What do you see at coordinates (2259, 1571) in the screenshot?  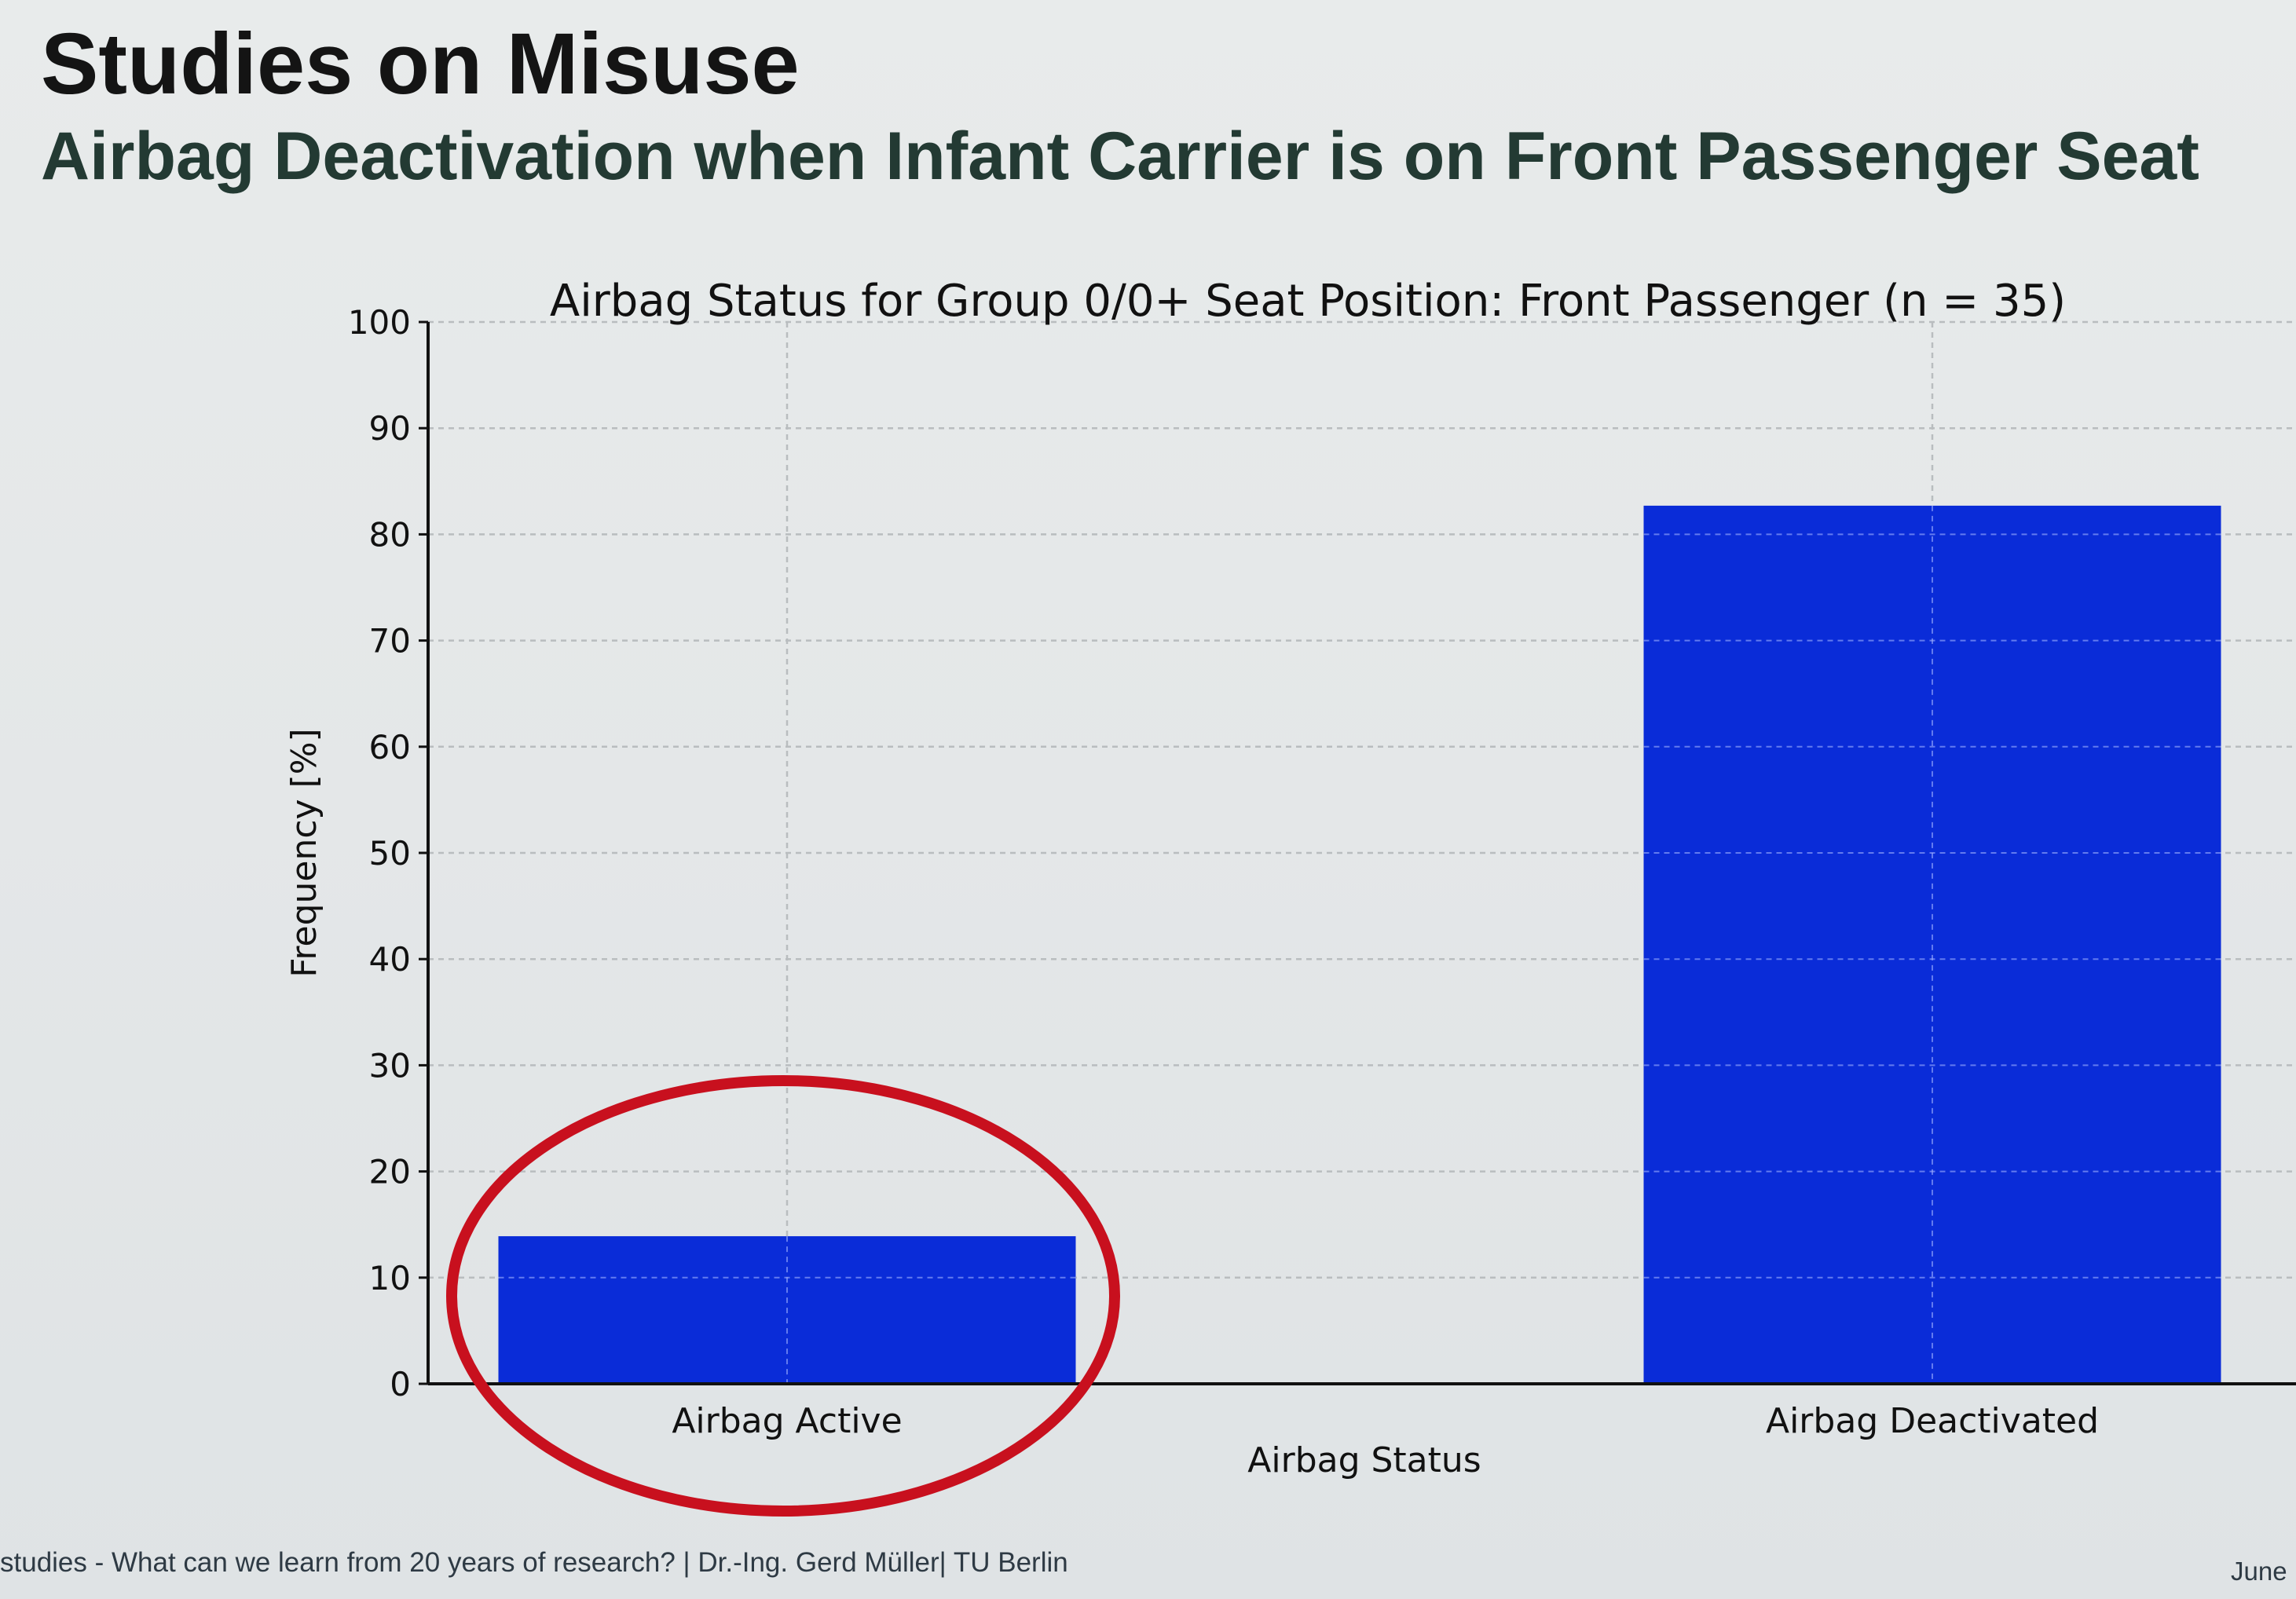 I see `footer-date: June` at bounding box center [2259, 1571].